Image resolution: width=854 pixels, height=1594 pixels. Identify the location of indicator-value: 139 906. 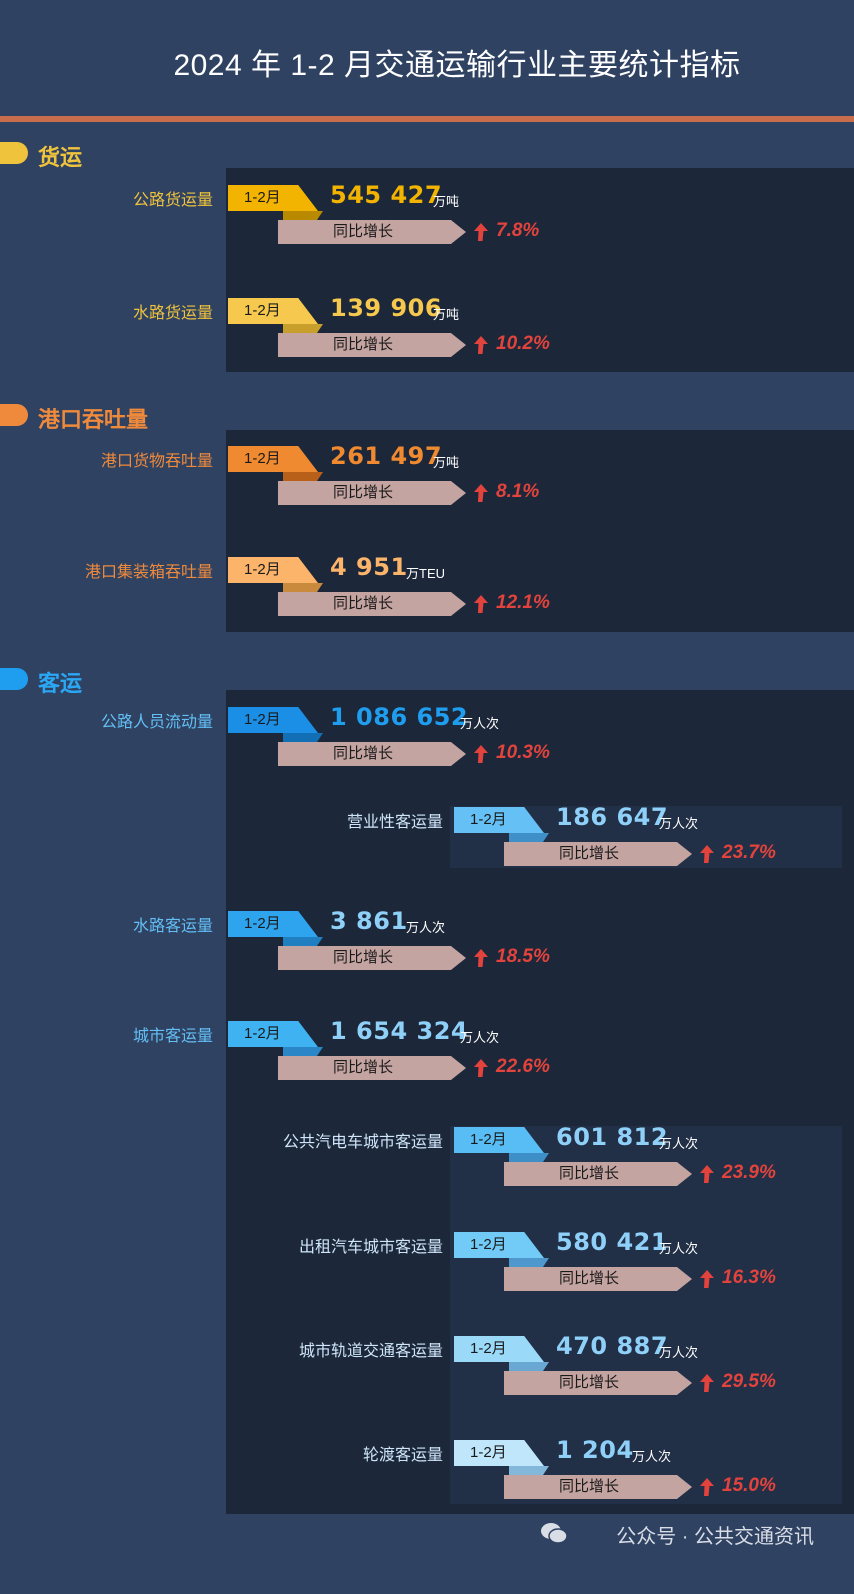
(386, 308).